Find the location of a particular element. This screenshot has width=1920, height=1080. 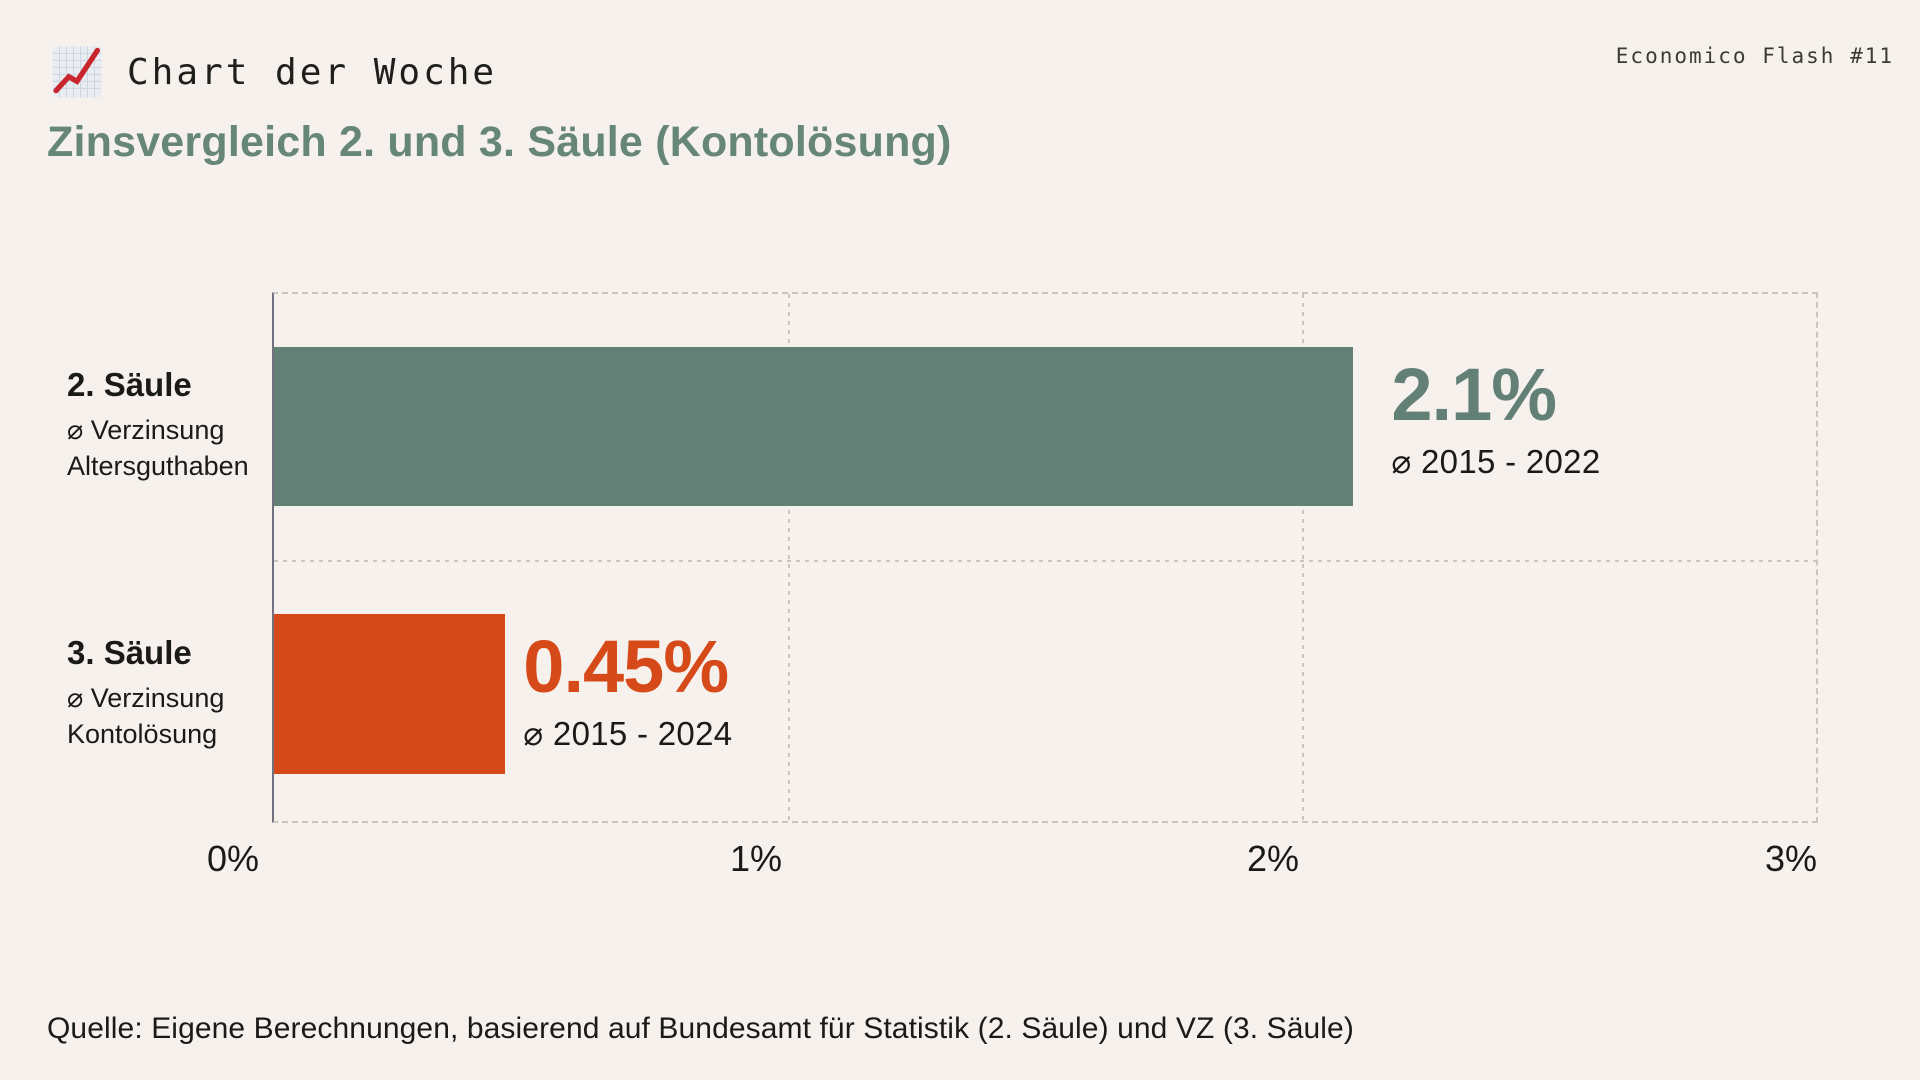

row-label-title: 2. Säule is located at coordinates (129, 384).